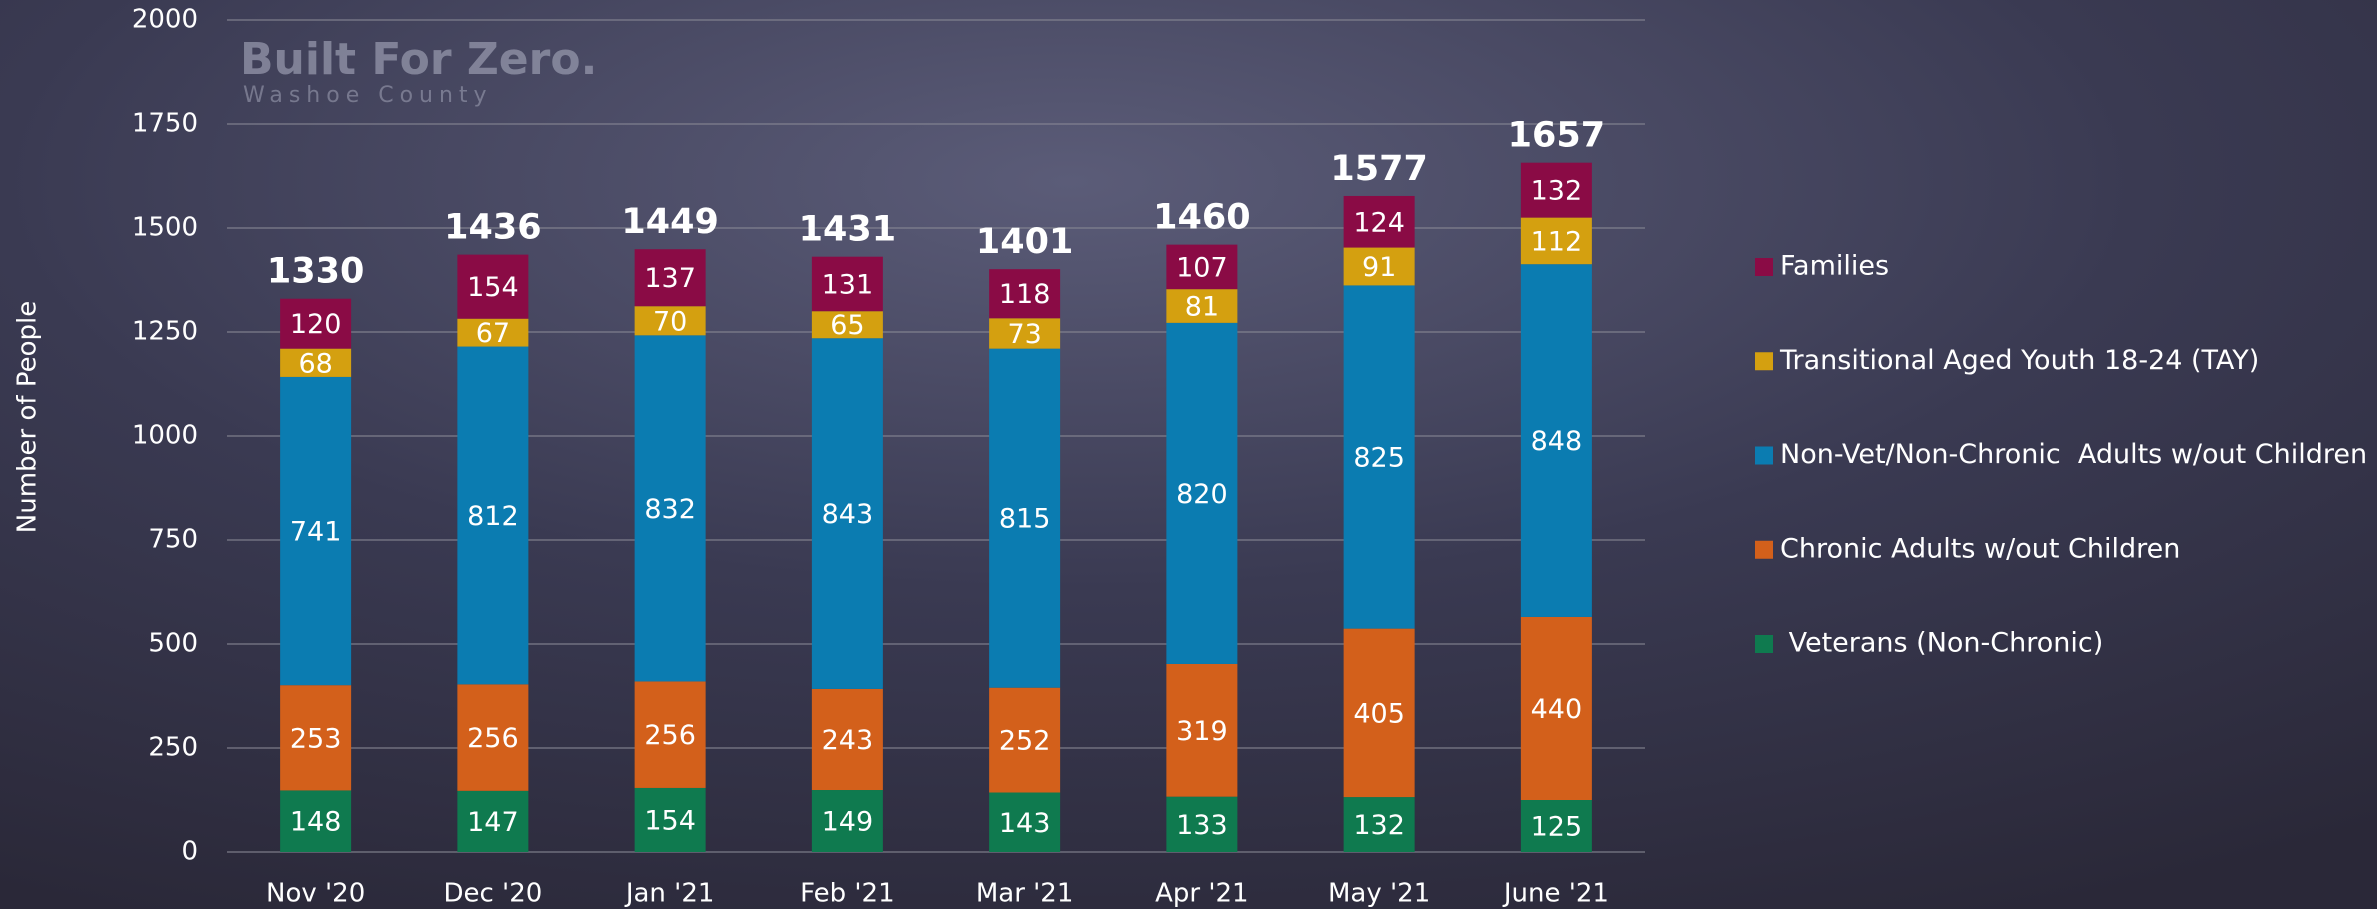 The height and width of the screenshot is (909, 2377). I want to click on data-label: 825, so click(1379, 458).